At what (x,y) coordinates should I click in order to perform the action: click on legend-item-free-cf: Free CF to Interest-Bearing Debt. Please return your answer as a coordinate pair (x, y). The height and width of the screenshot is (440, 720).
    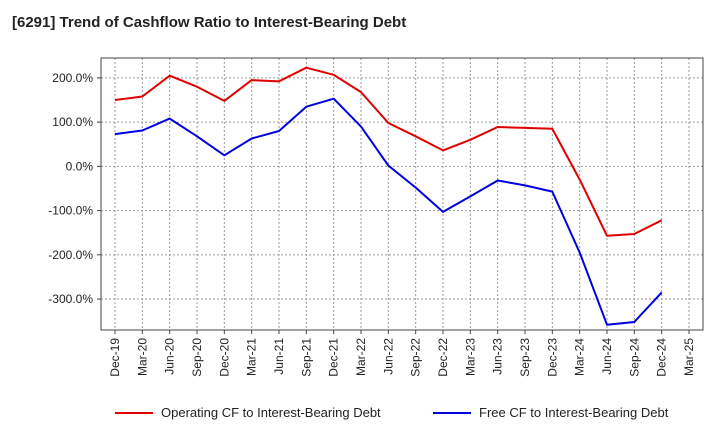
    Looking at the image, I should click on (550, 412).